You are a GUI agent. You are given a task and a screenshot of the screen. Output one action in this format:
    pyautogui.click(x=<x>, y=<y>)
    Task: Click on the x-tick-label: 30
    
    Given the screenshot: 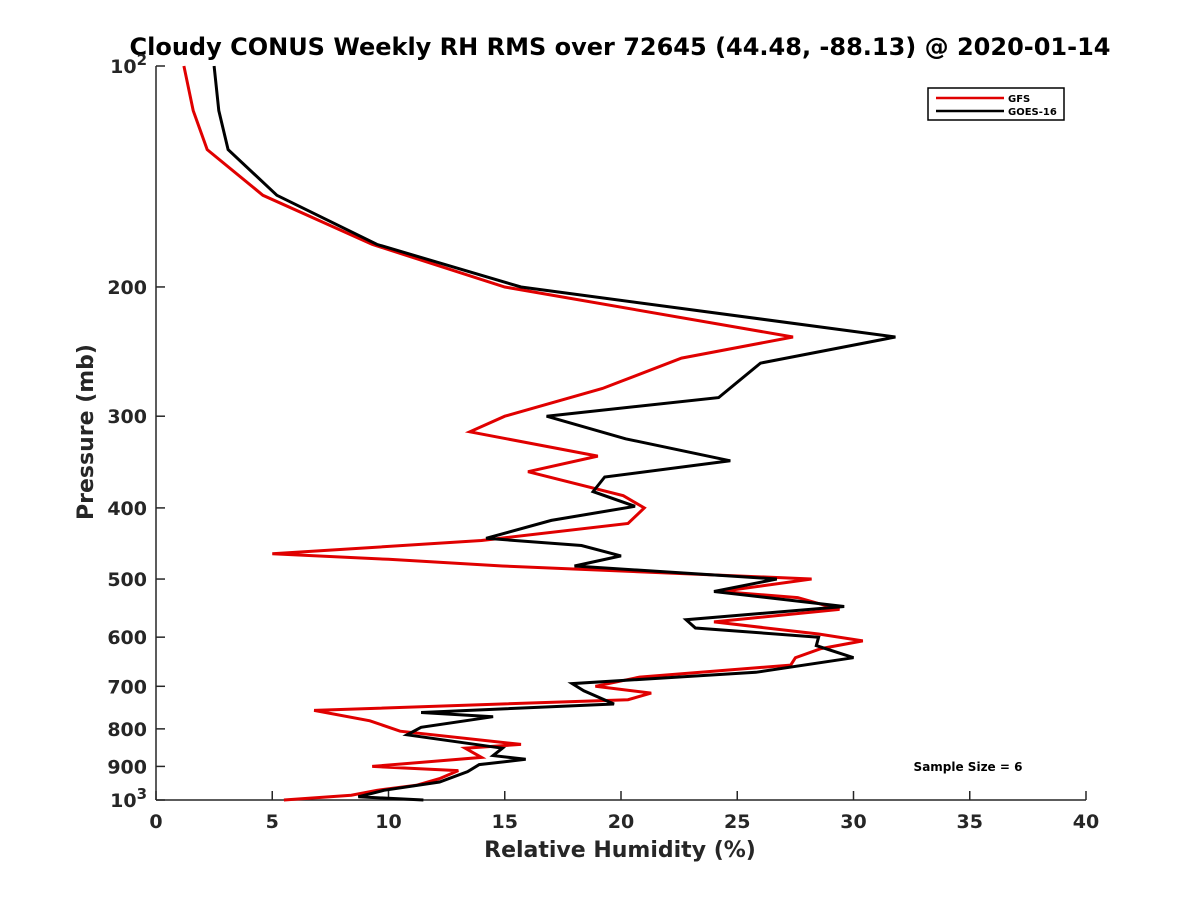 What is the action you would take?
    pyautogui.click(x=853, y=822)
    